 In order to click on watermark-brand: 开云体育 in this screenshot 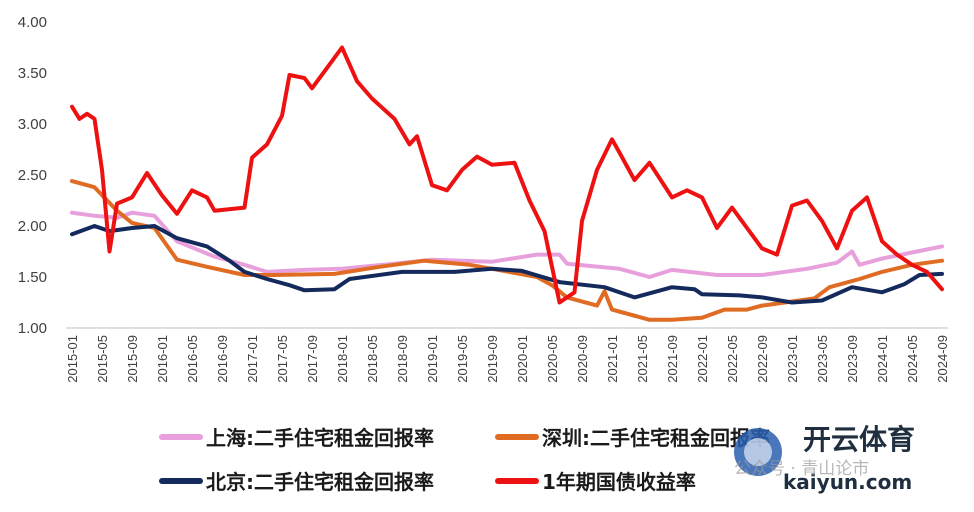, I will do `click(859, 439)`.